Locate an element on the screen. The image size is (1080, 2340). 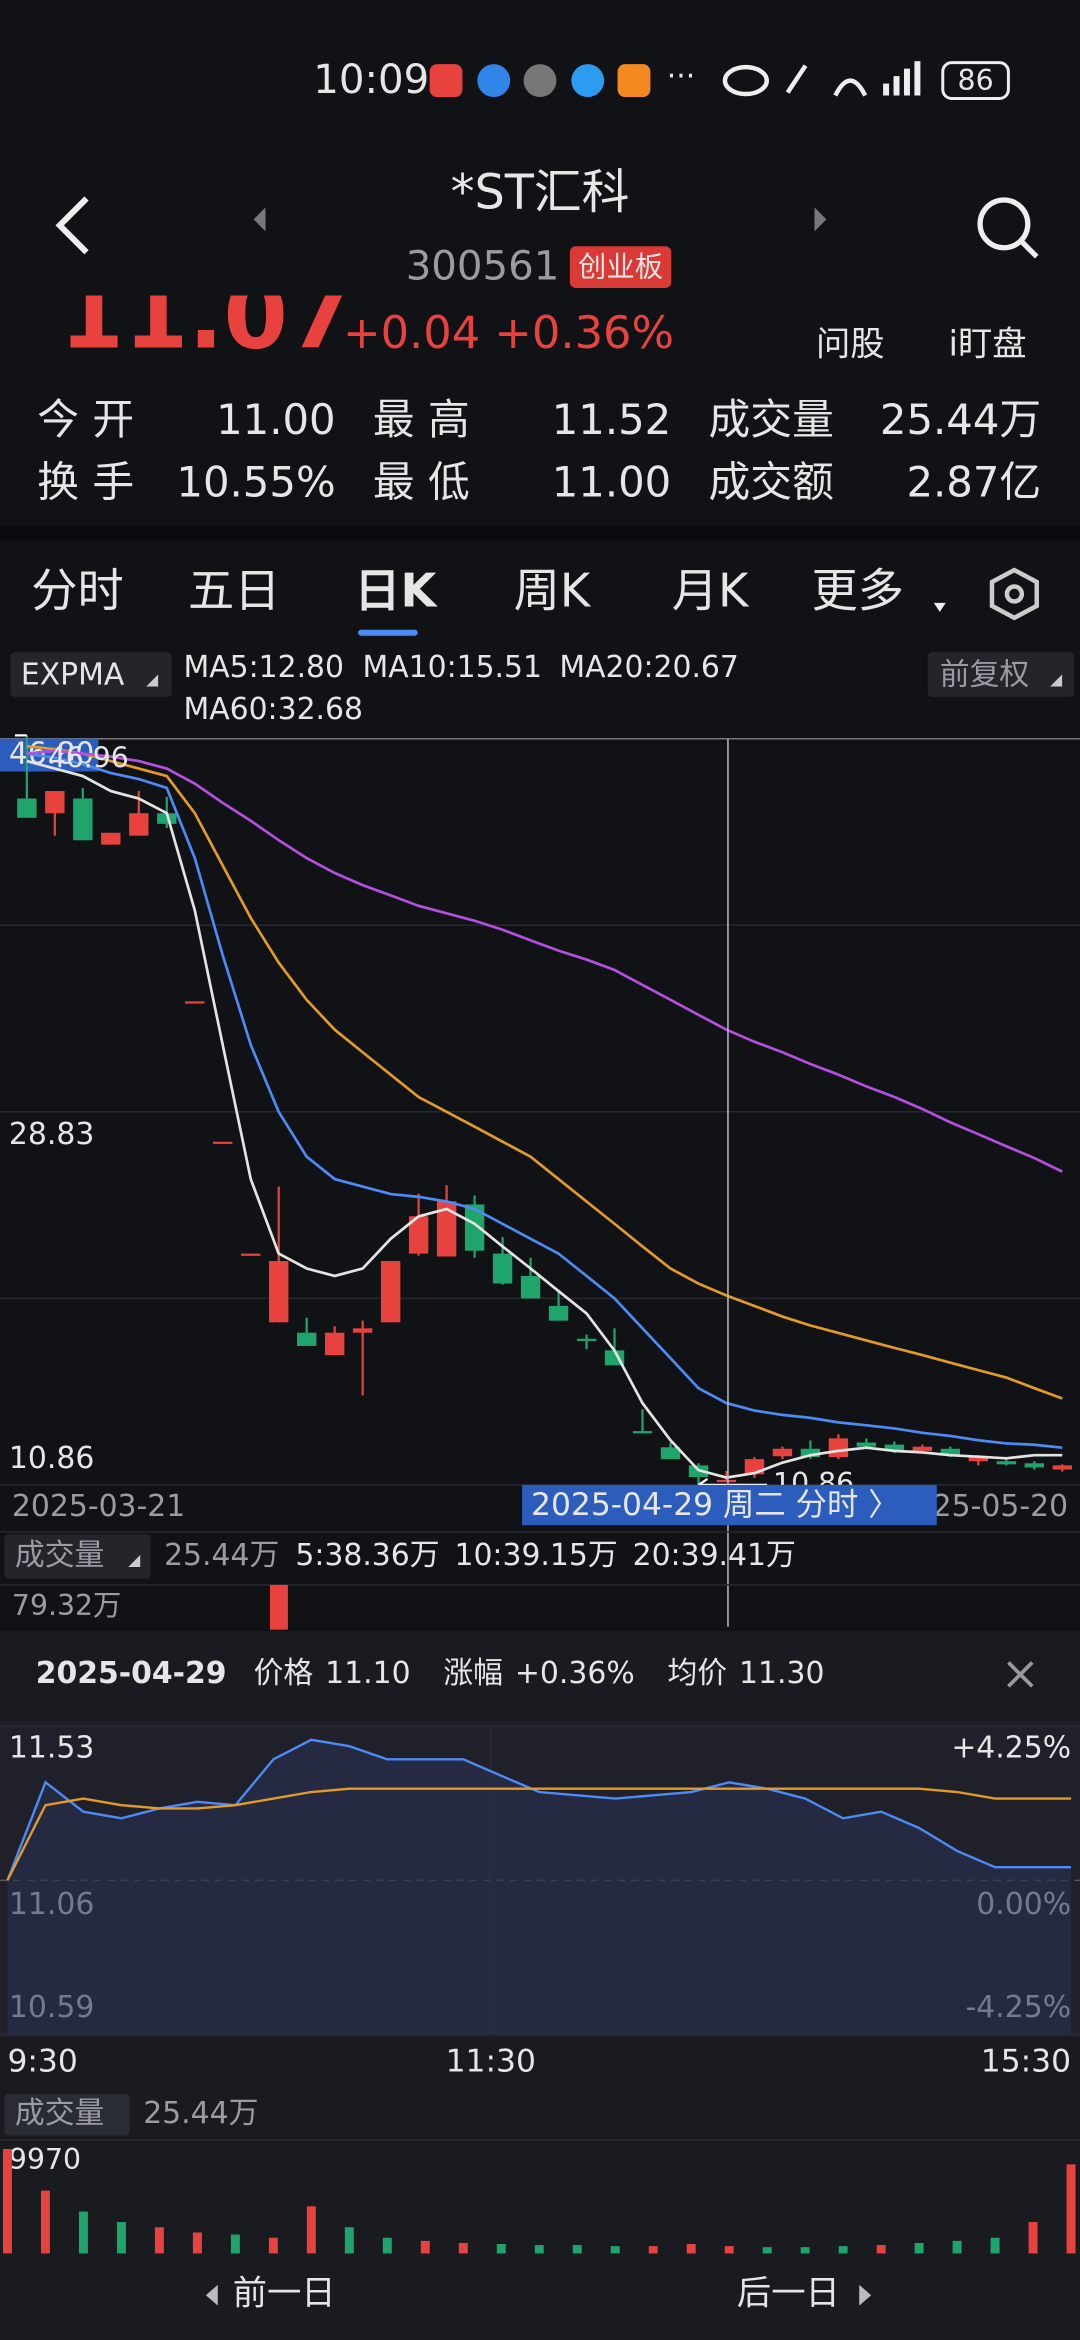
legend-entry: MA5:12.80 is located at coordinates (263, 667).